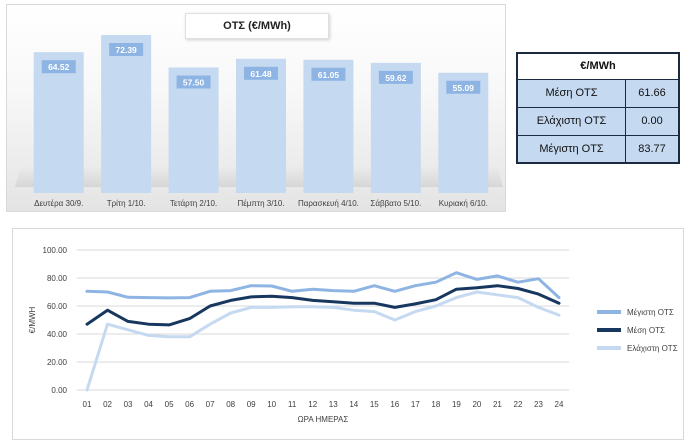  Describe the element at coordinates (571, 93) in the screenshot. I see `stats-label-average: Μέση ΟΤΣ` at that location.